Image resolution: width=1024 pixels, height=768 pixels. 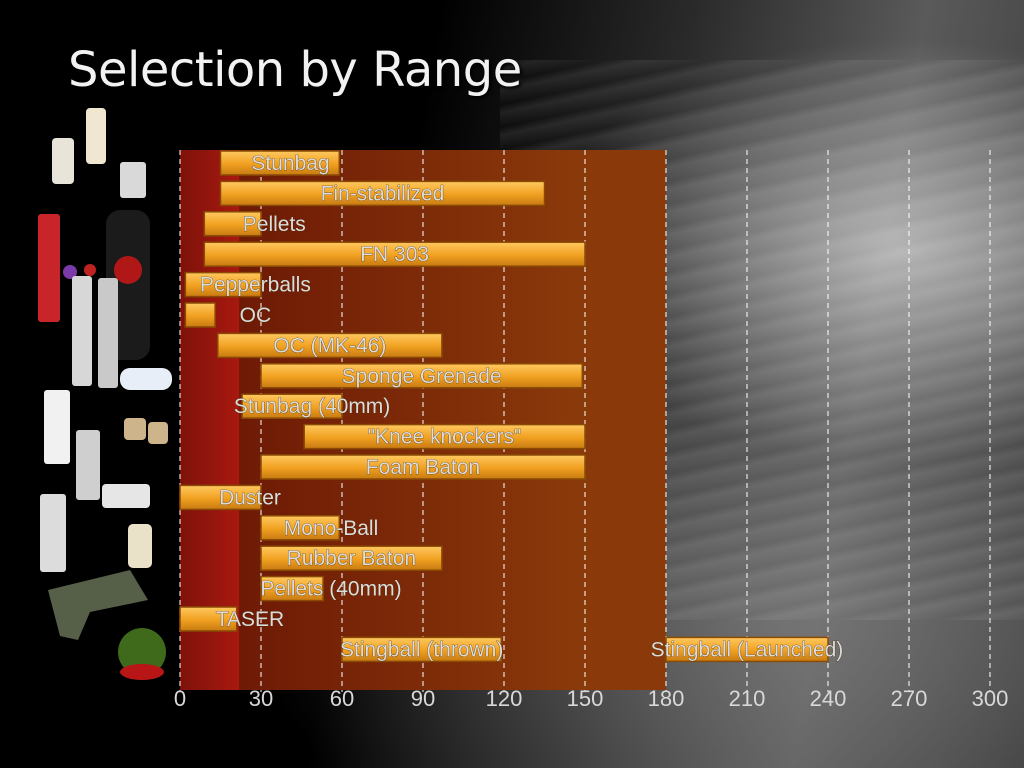 I want to click on grenade-label, so click(x=142, y=672).